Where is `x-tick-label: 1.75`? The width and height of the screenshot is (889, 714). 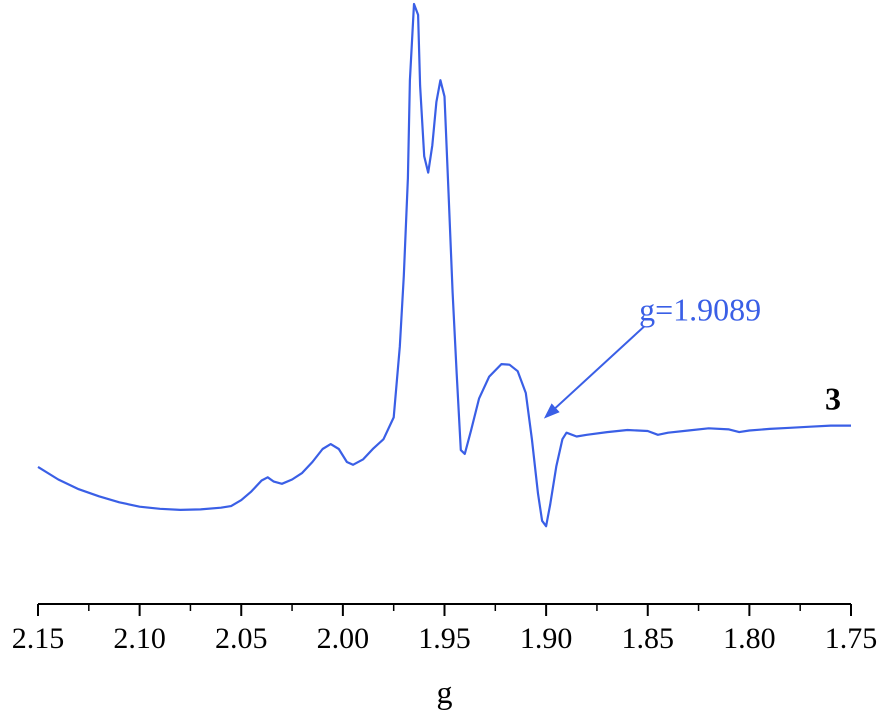
x-tick-label: 1.75 is located at coordinates (851, 638).